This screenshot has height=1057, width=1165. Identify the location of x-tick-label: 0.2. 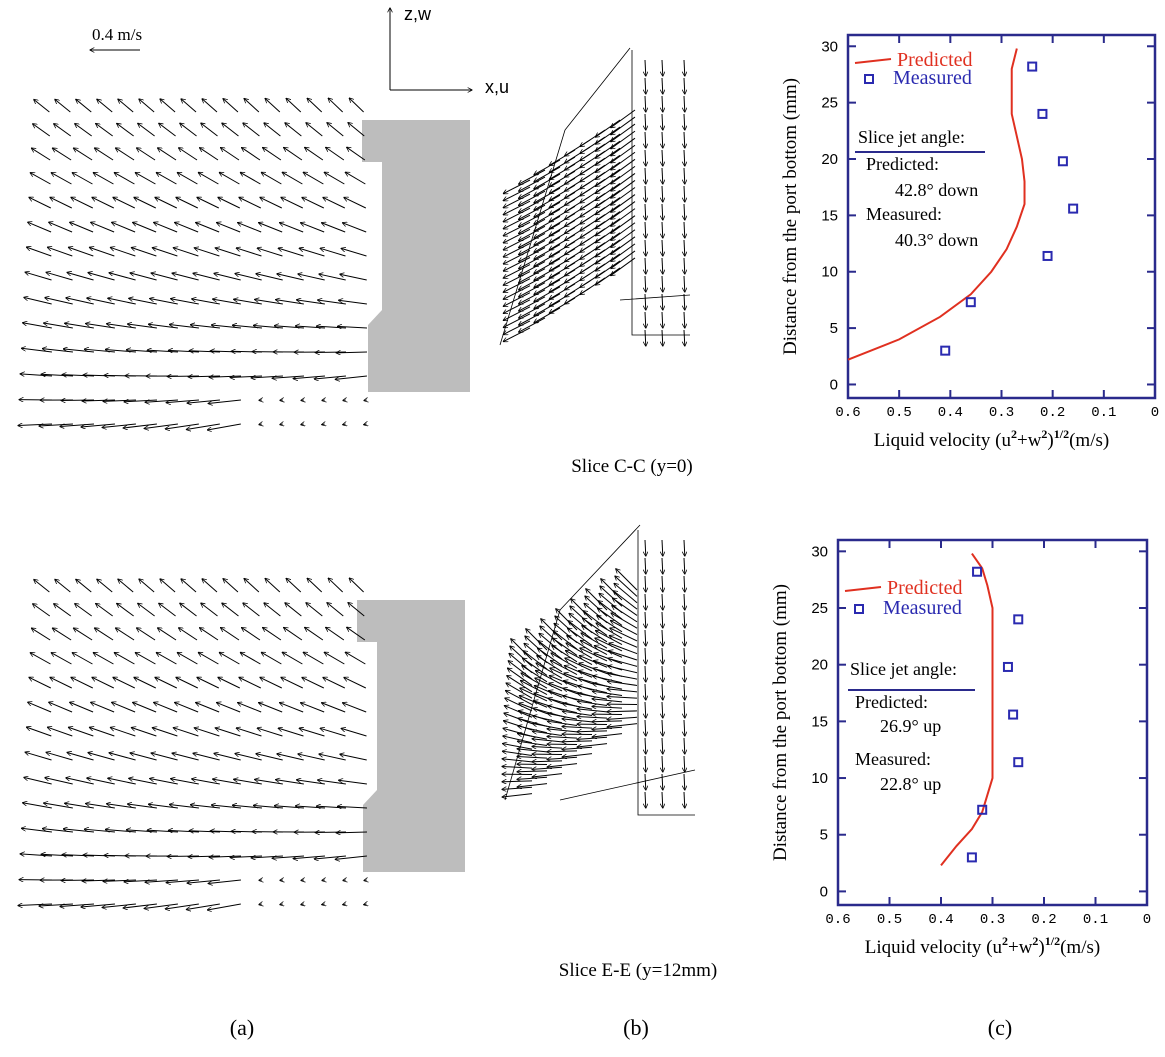
(1052, 413).